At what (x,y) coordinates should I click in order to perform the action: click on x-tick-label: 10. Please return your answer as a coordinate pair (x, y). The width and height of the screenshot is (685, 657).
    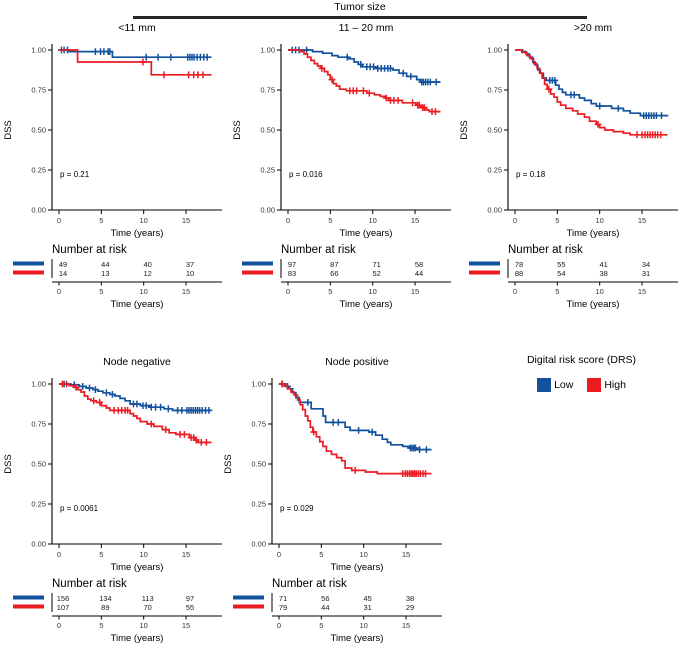
    Looking at the image, I should click on (600, 220).